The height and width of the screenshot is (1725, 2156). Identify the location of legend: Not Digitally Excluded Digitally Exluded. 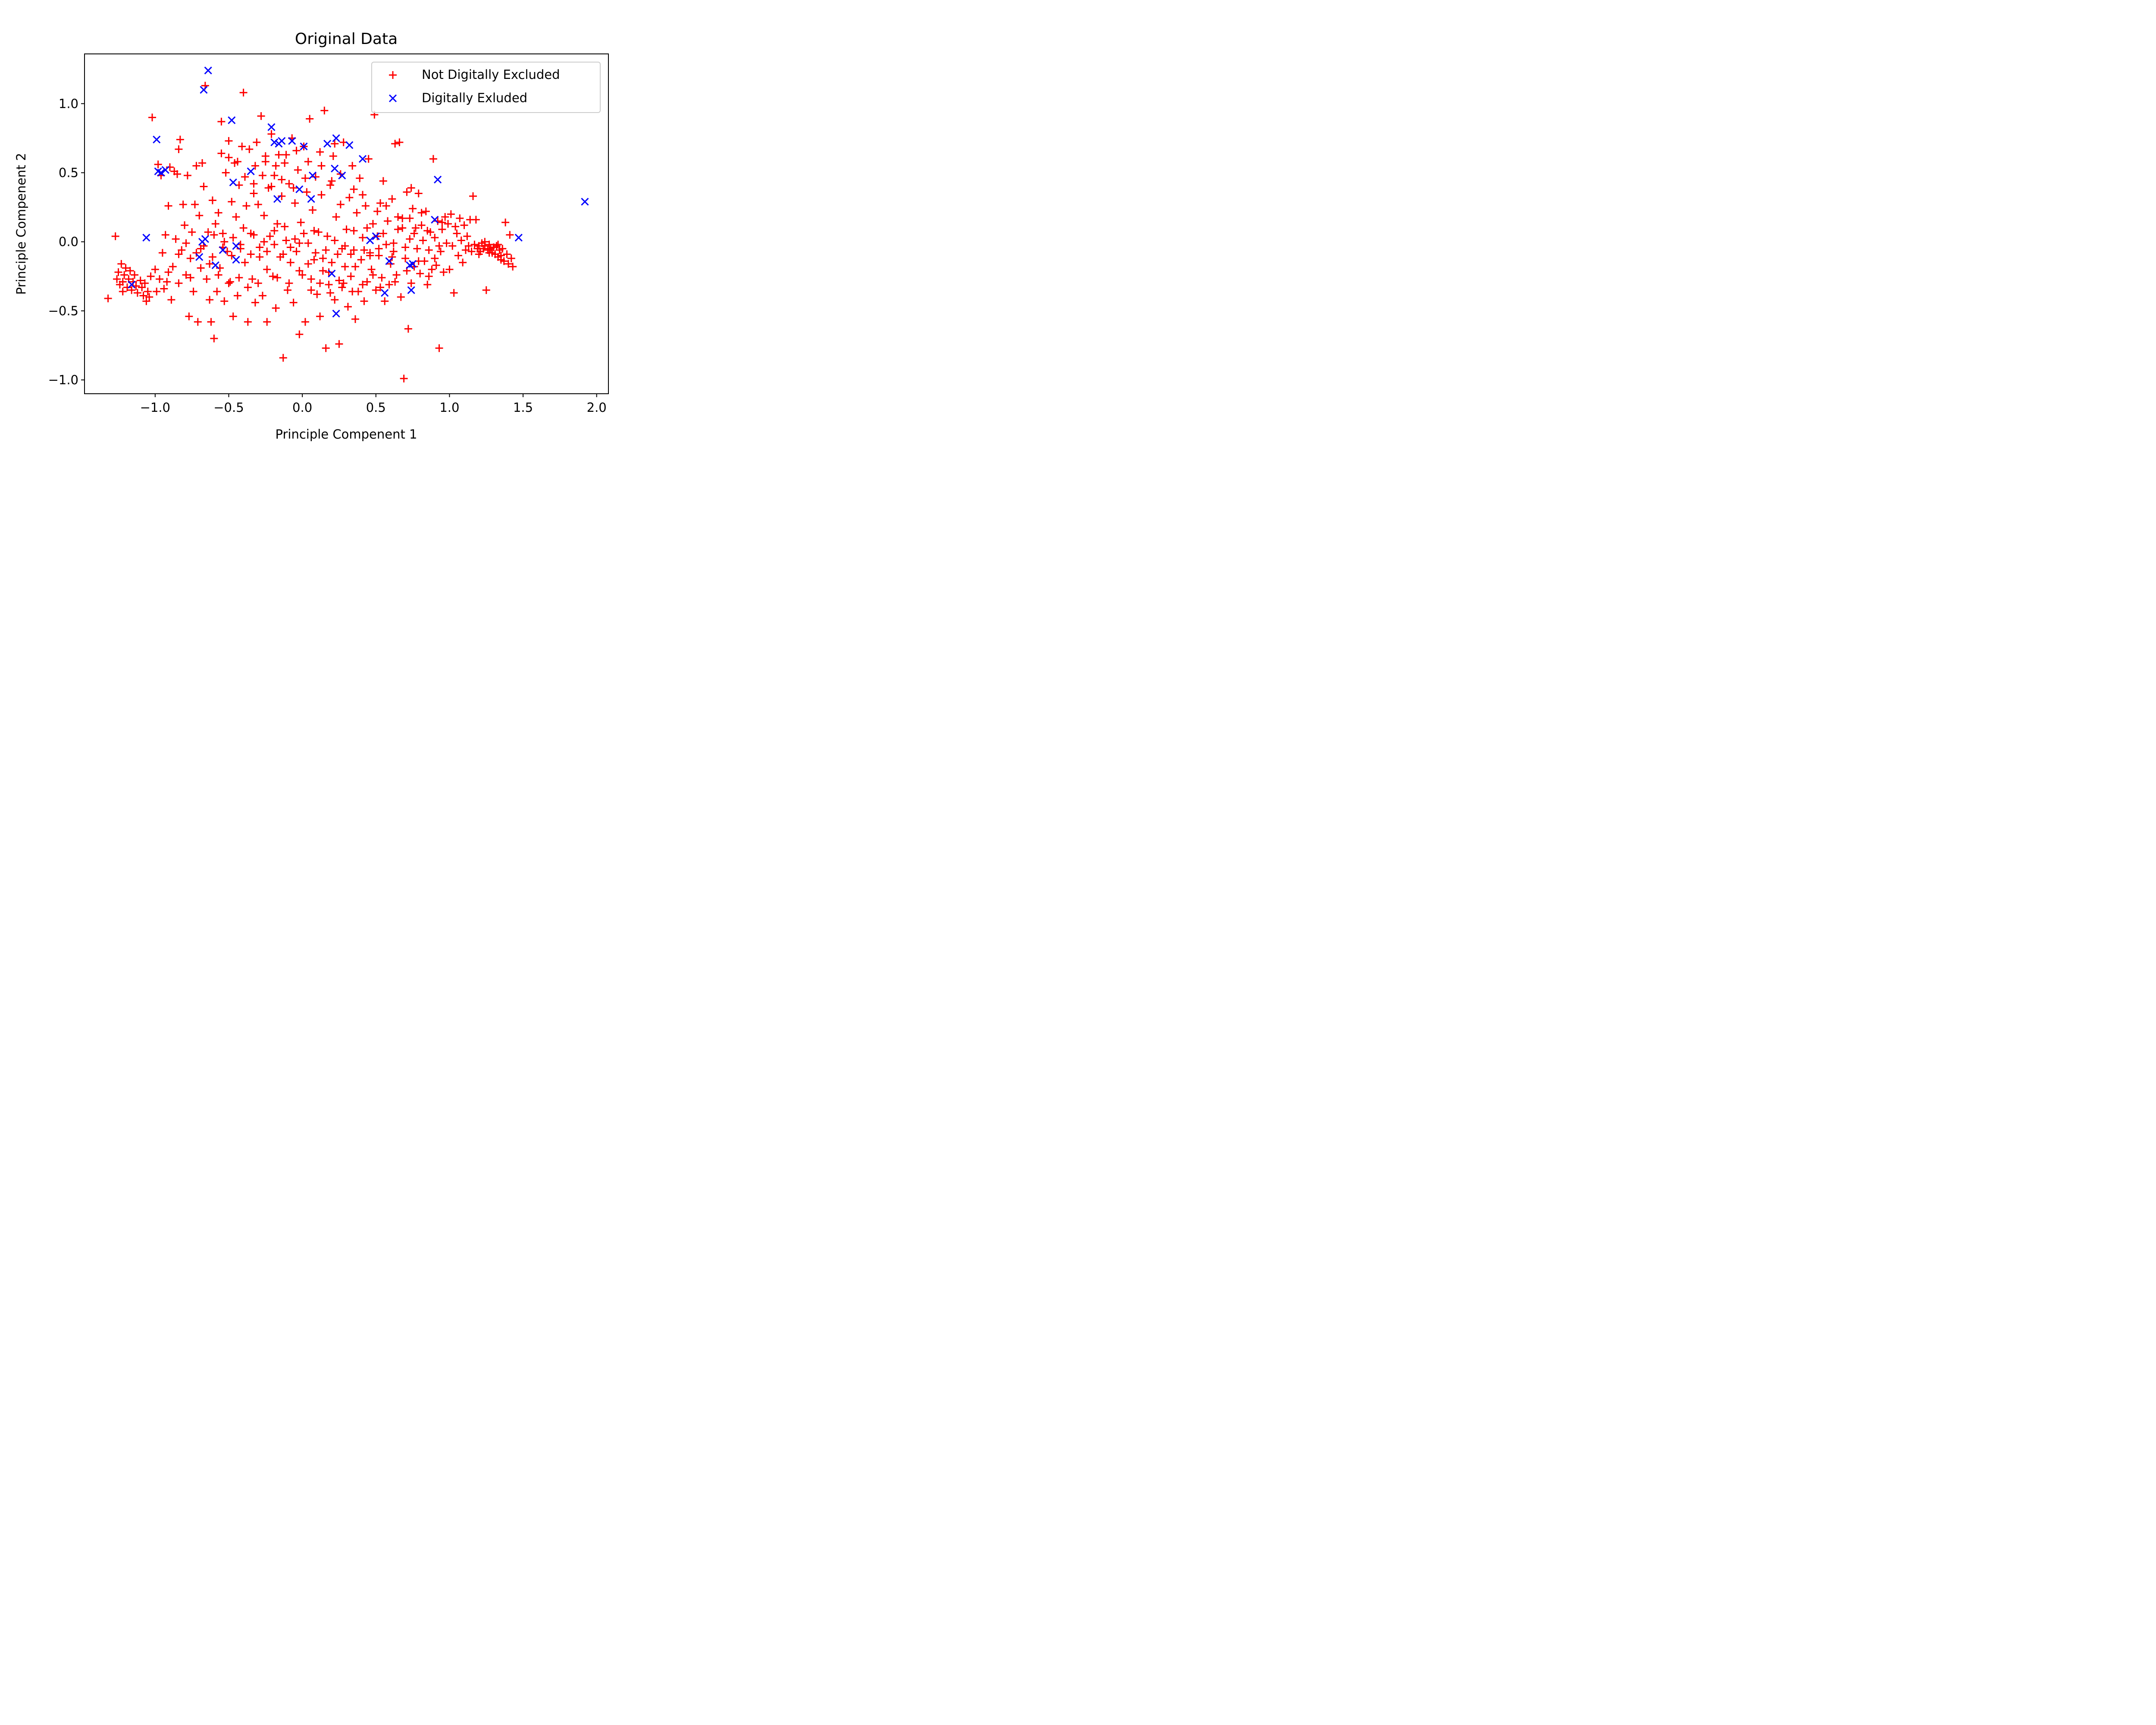
(486, 87).